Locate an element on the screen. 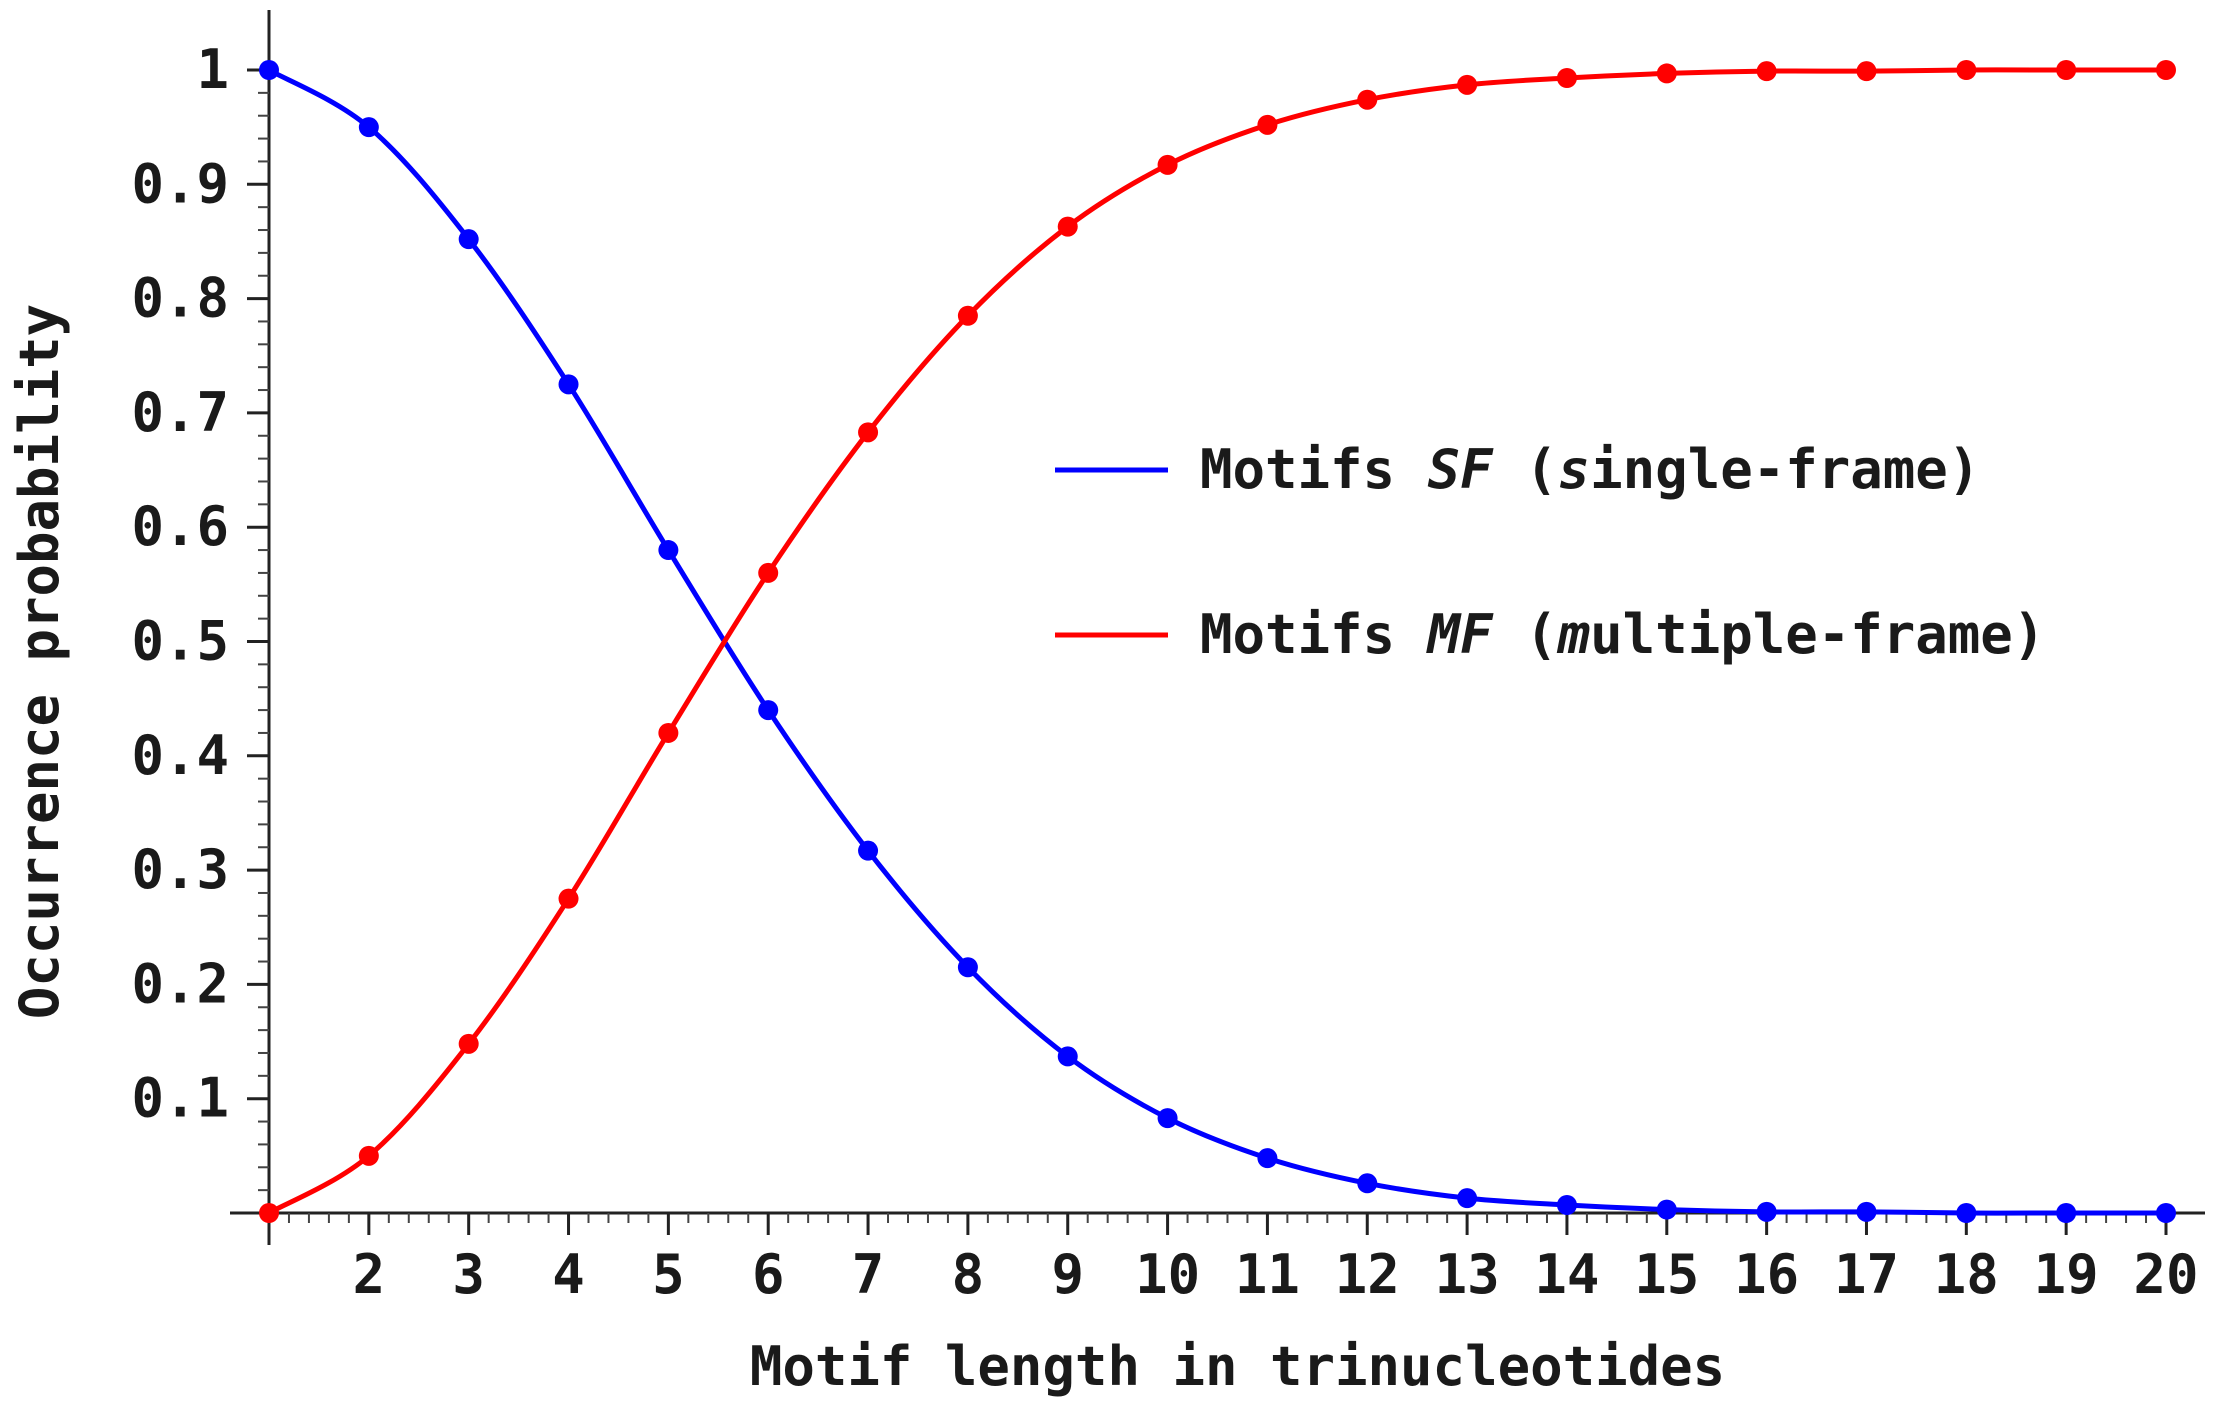  legend-item: Motifs SF (single-frame) is located at coordinates (1517, 469).